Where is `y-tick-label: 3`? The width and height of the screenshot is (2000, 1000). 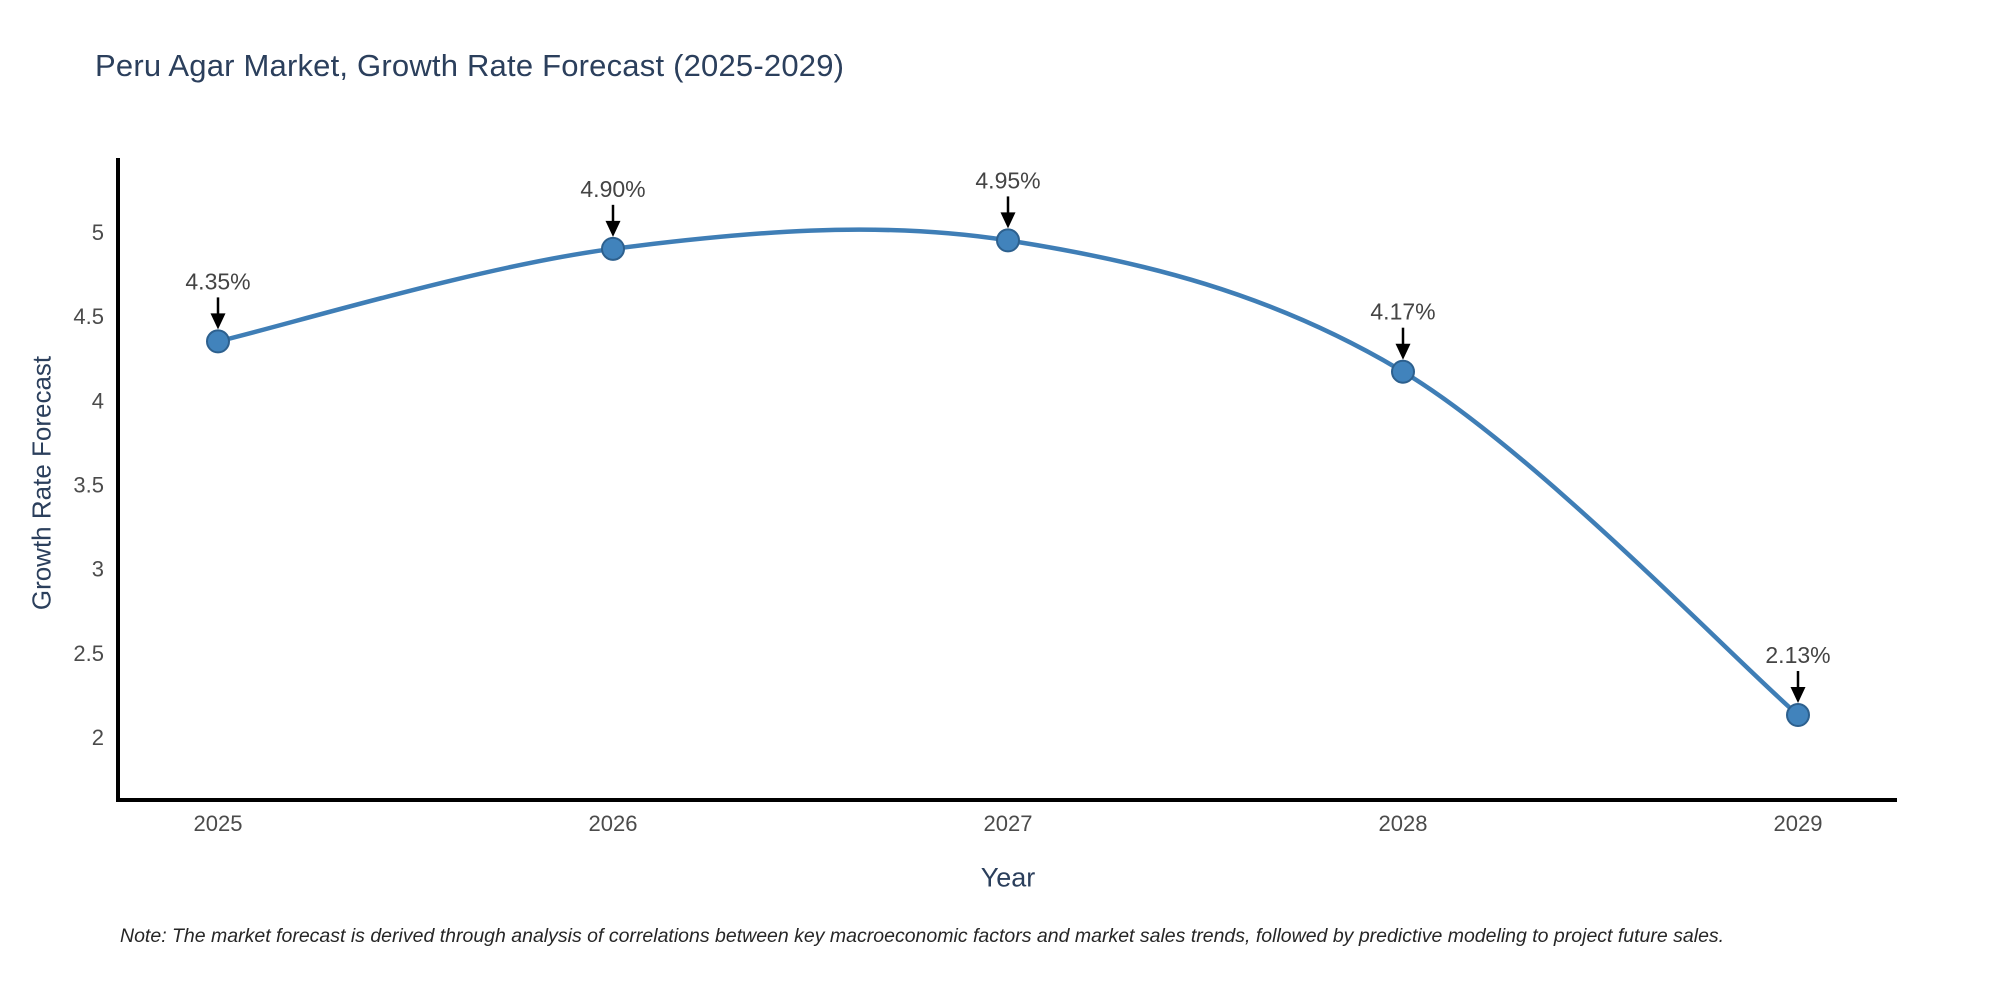
y-tick-label: 3 is located at coordinates (98, 569).